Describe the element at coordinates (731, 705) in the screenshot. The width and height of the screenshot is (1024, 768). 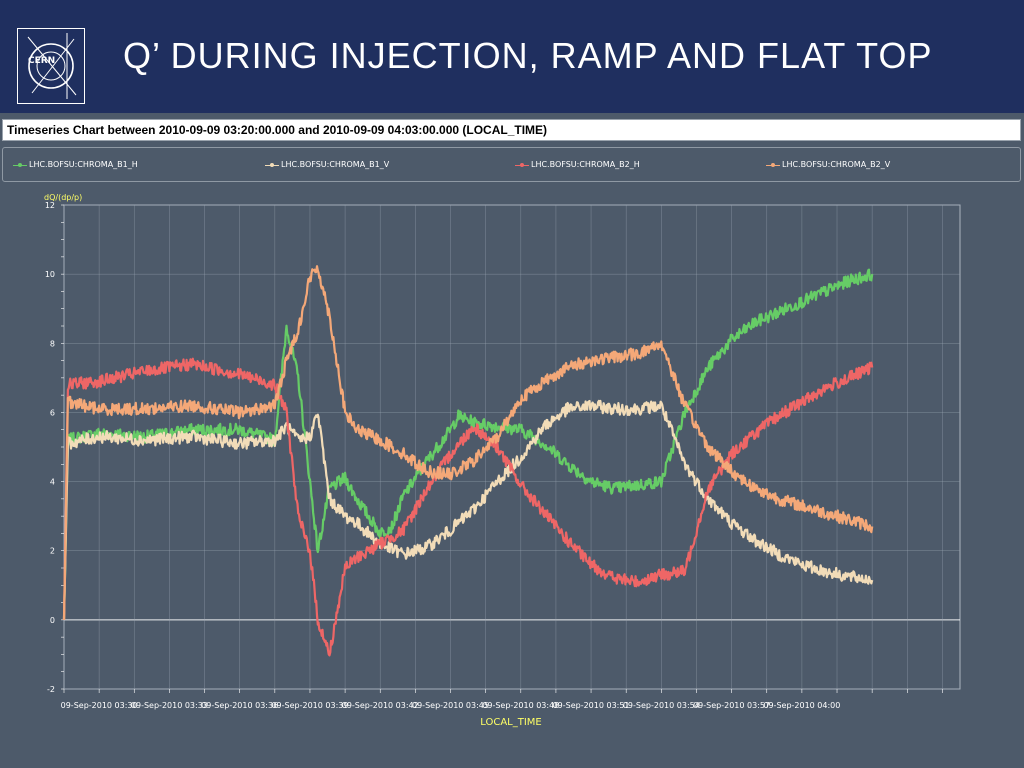
I see `x-tick-label: 09-Sep-2010 03:57` at that location.